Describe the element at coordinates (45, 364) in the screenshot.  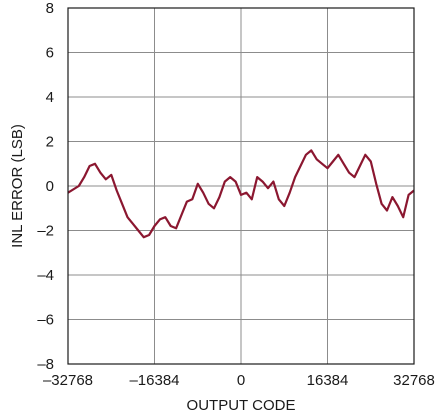
I see `y-tick-label: –8` at that location.